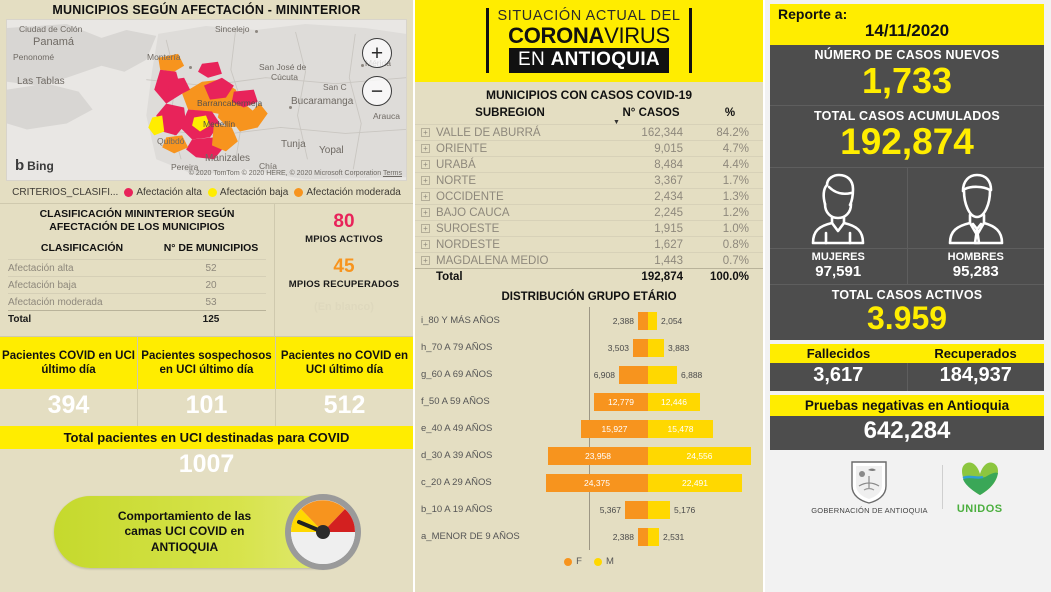  What do you see at coordinates (674, 401) in the screenshot?
I see `male-bar: 12,446` at bounding box center [674, 401].